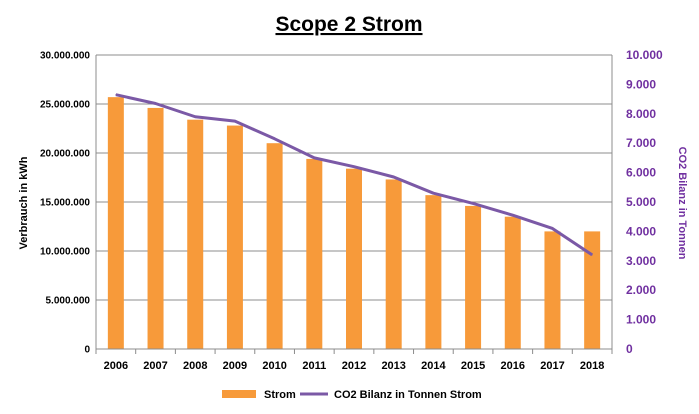 The height and width of the screenshot is (414, 699). I want to click on right-tick-label: 8.000, so click(641, 114).